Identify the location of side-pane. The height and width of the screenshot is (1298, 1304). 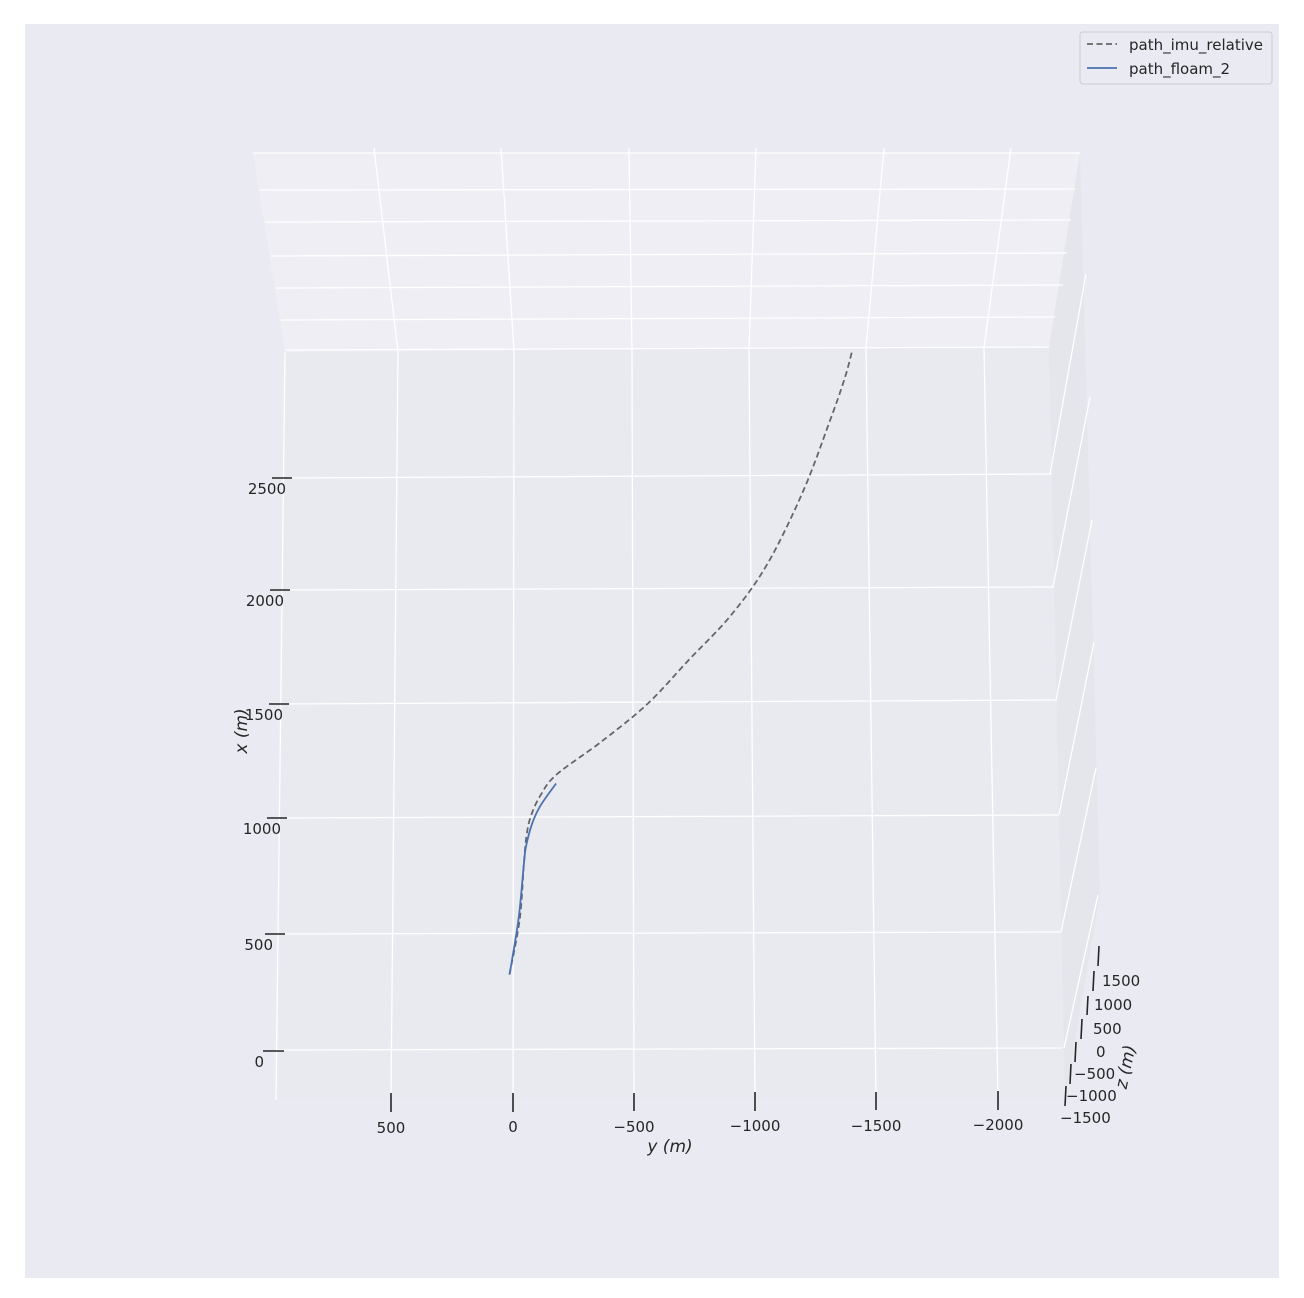
(1074, 625).